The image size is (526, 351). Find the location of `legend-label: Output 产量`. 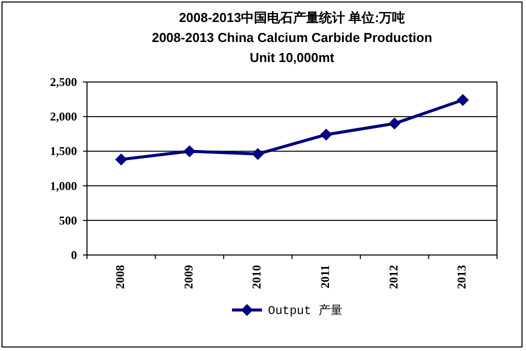

legend-label: Output 产量 is located at coordinates (305, 310).